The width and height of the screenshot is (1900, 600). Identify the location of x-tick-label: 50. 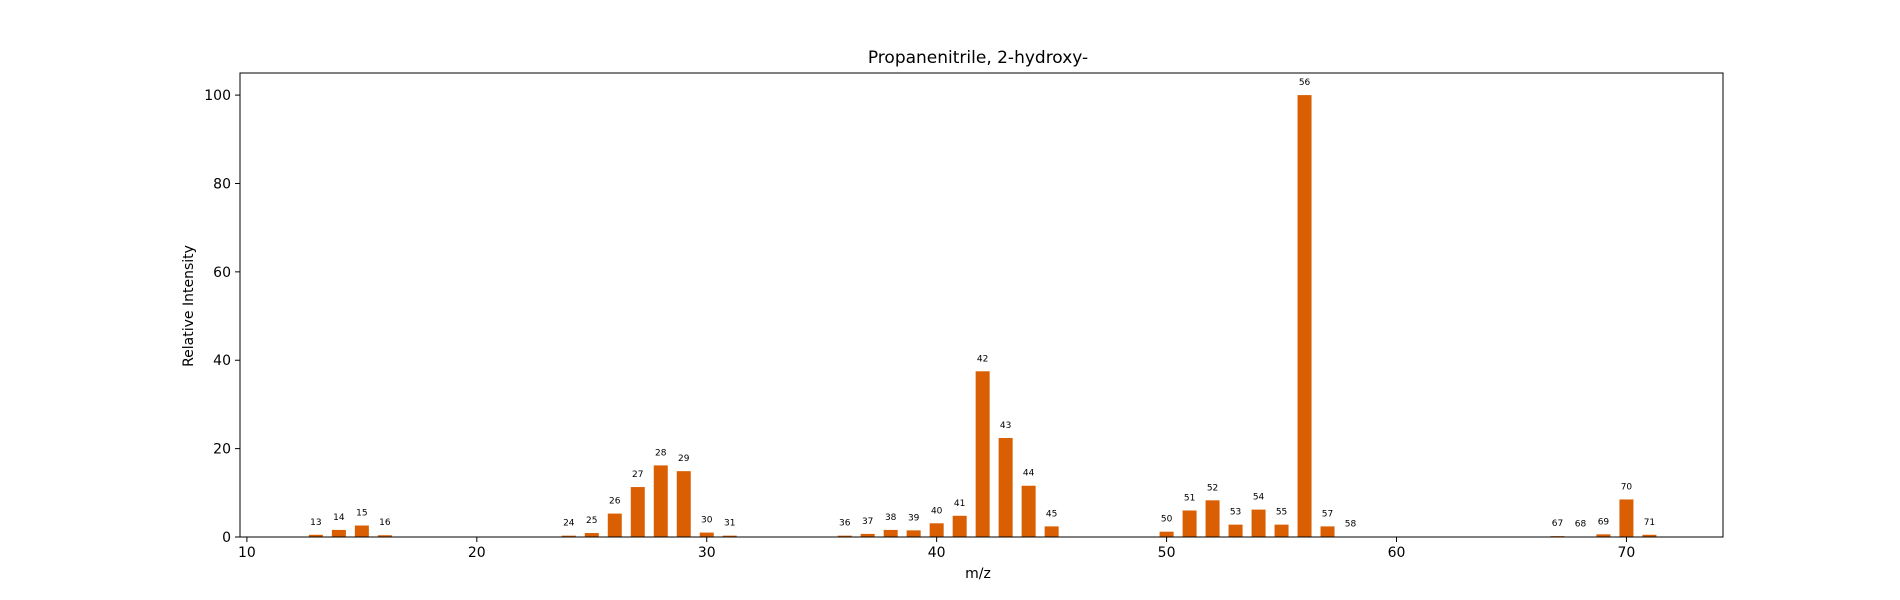
(1167, 553).